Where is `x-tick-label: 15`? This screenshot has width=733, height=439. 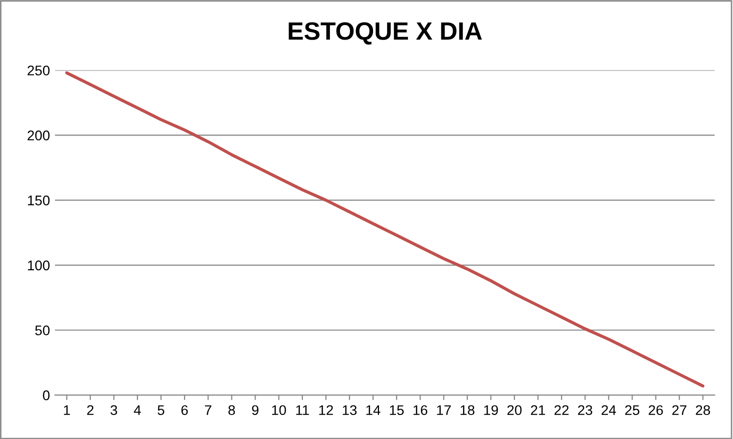
x-tick-label: 15 is located at coordinates (397, 410).